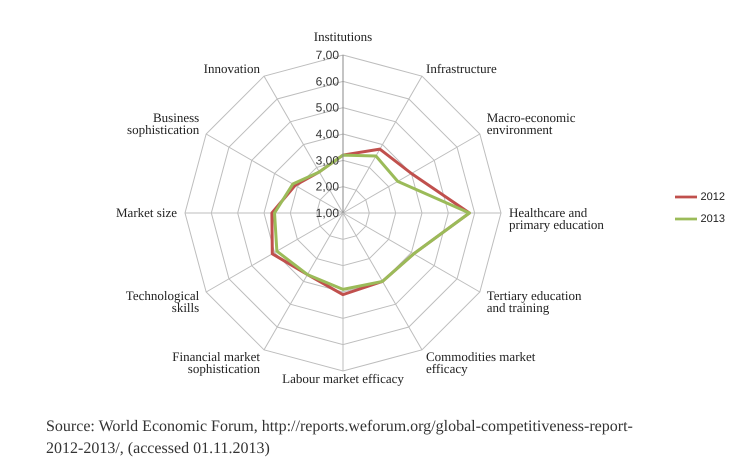 The image size is (753, 476). Describe the element at coordinates (343, 36) in the screenshot. I see `spoke-label: Institutions` at that location.